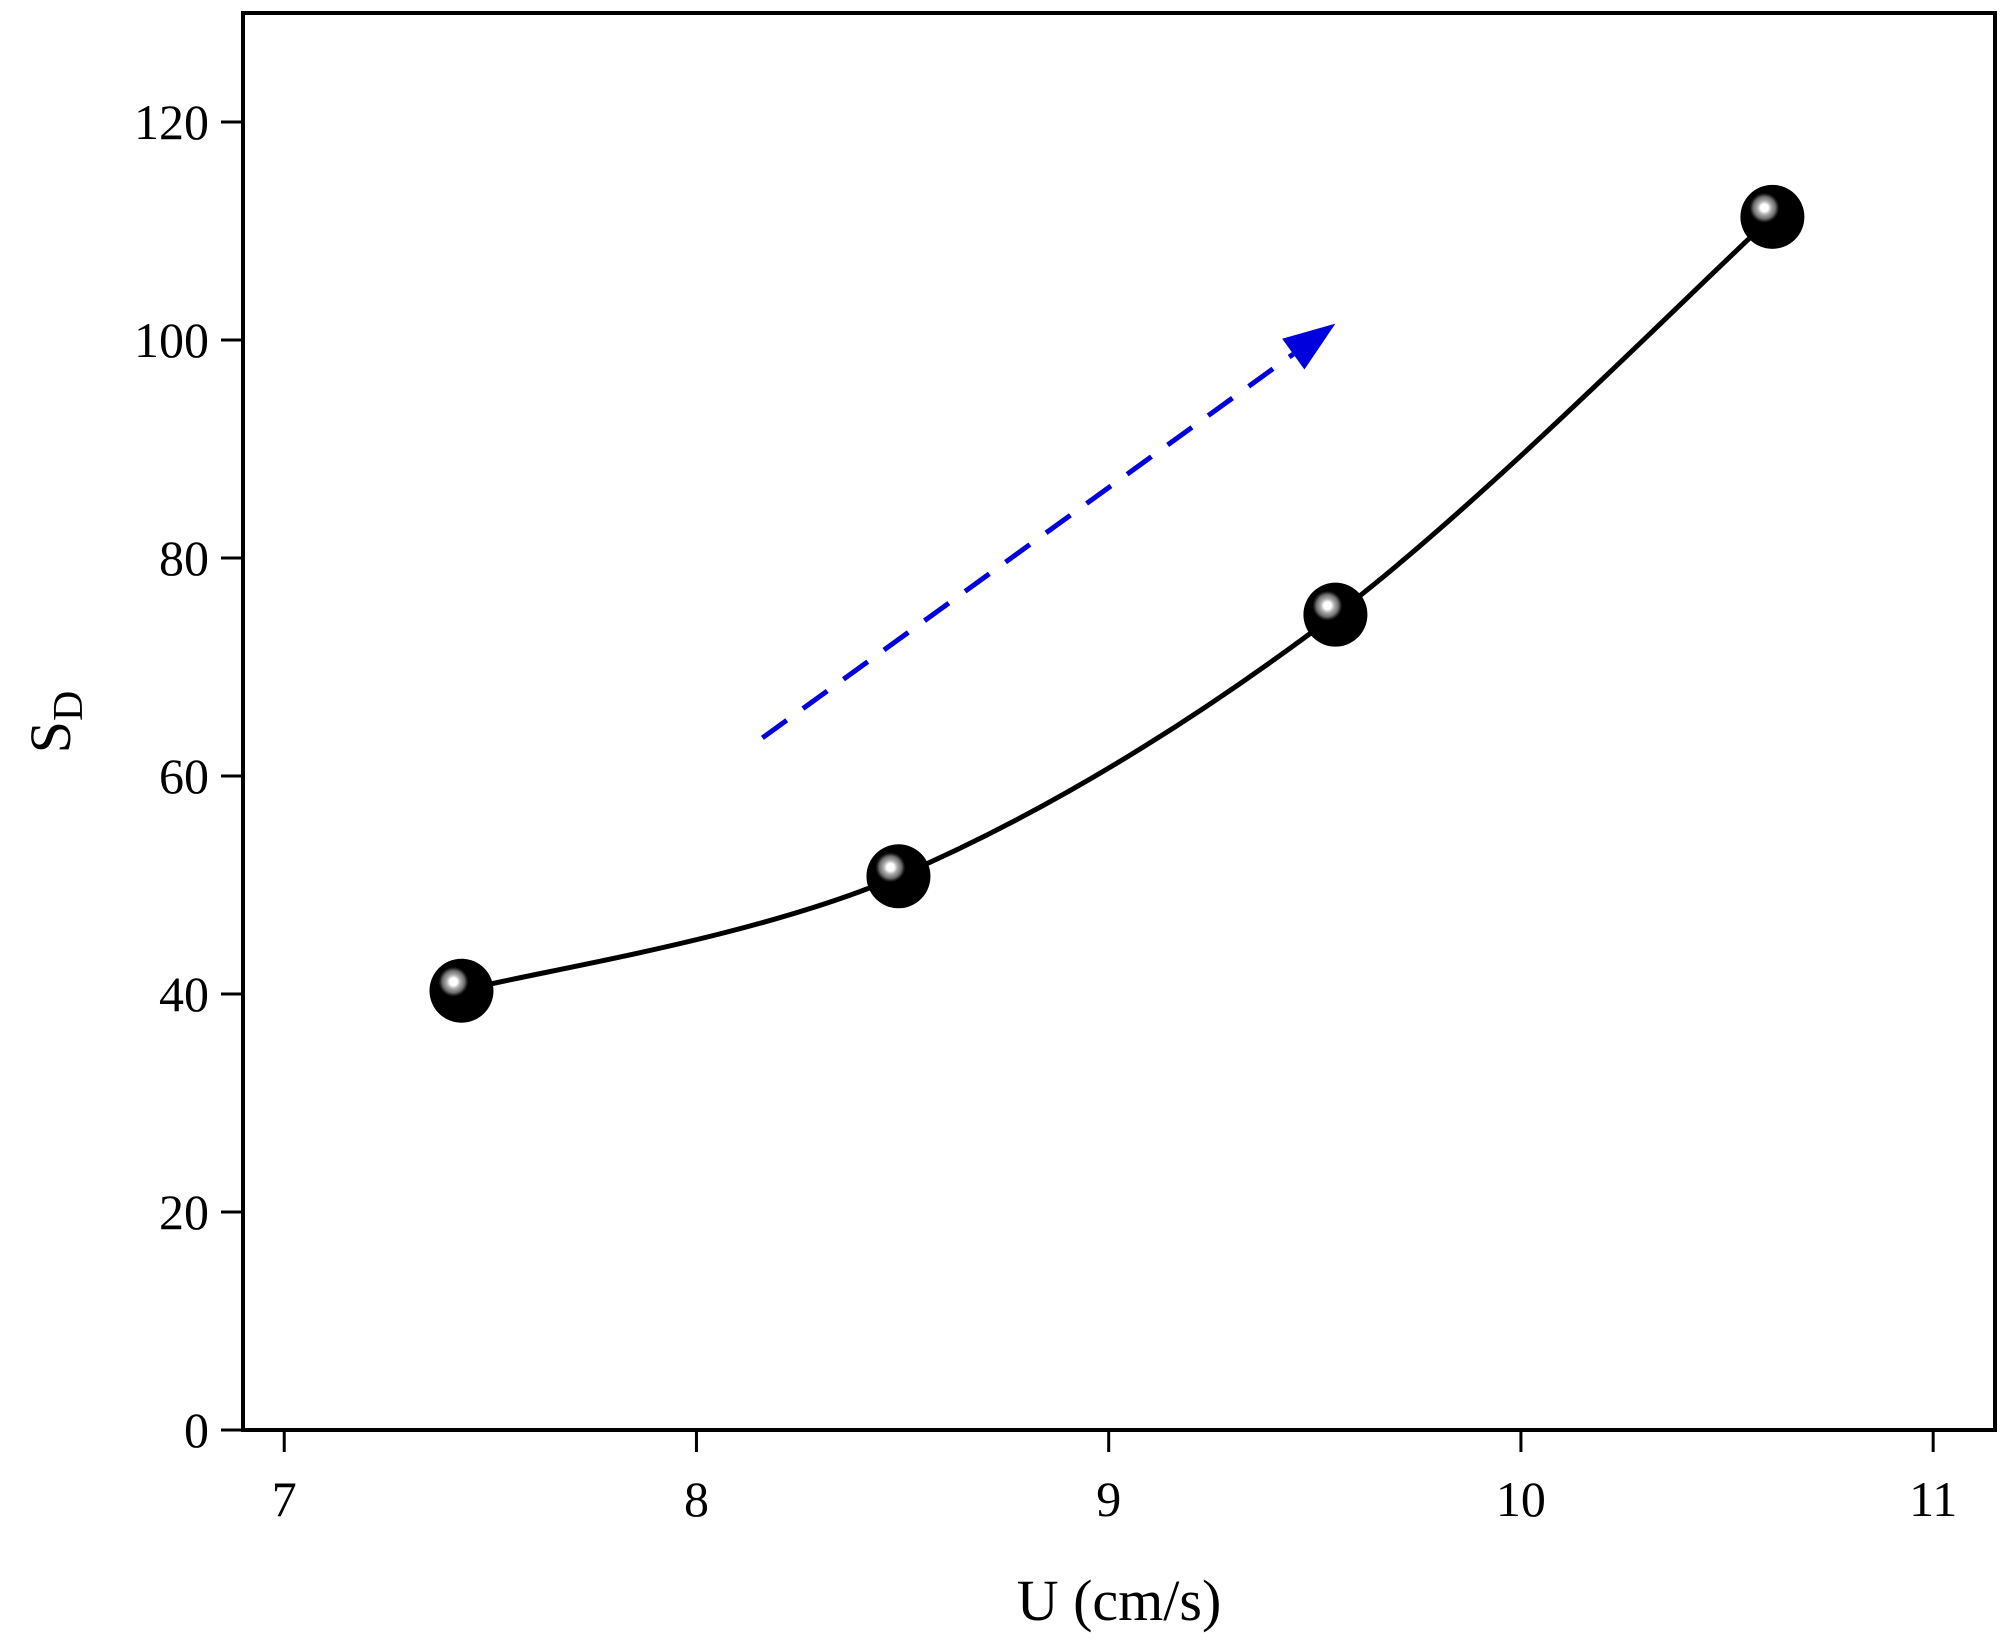 The height and width of the screenshot is (1643, 2000). Describe the element at coordinates (1521, 1499) in the screenshot. I see `x-tick-label-10: 10` at that location.